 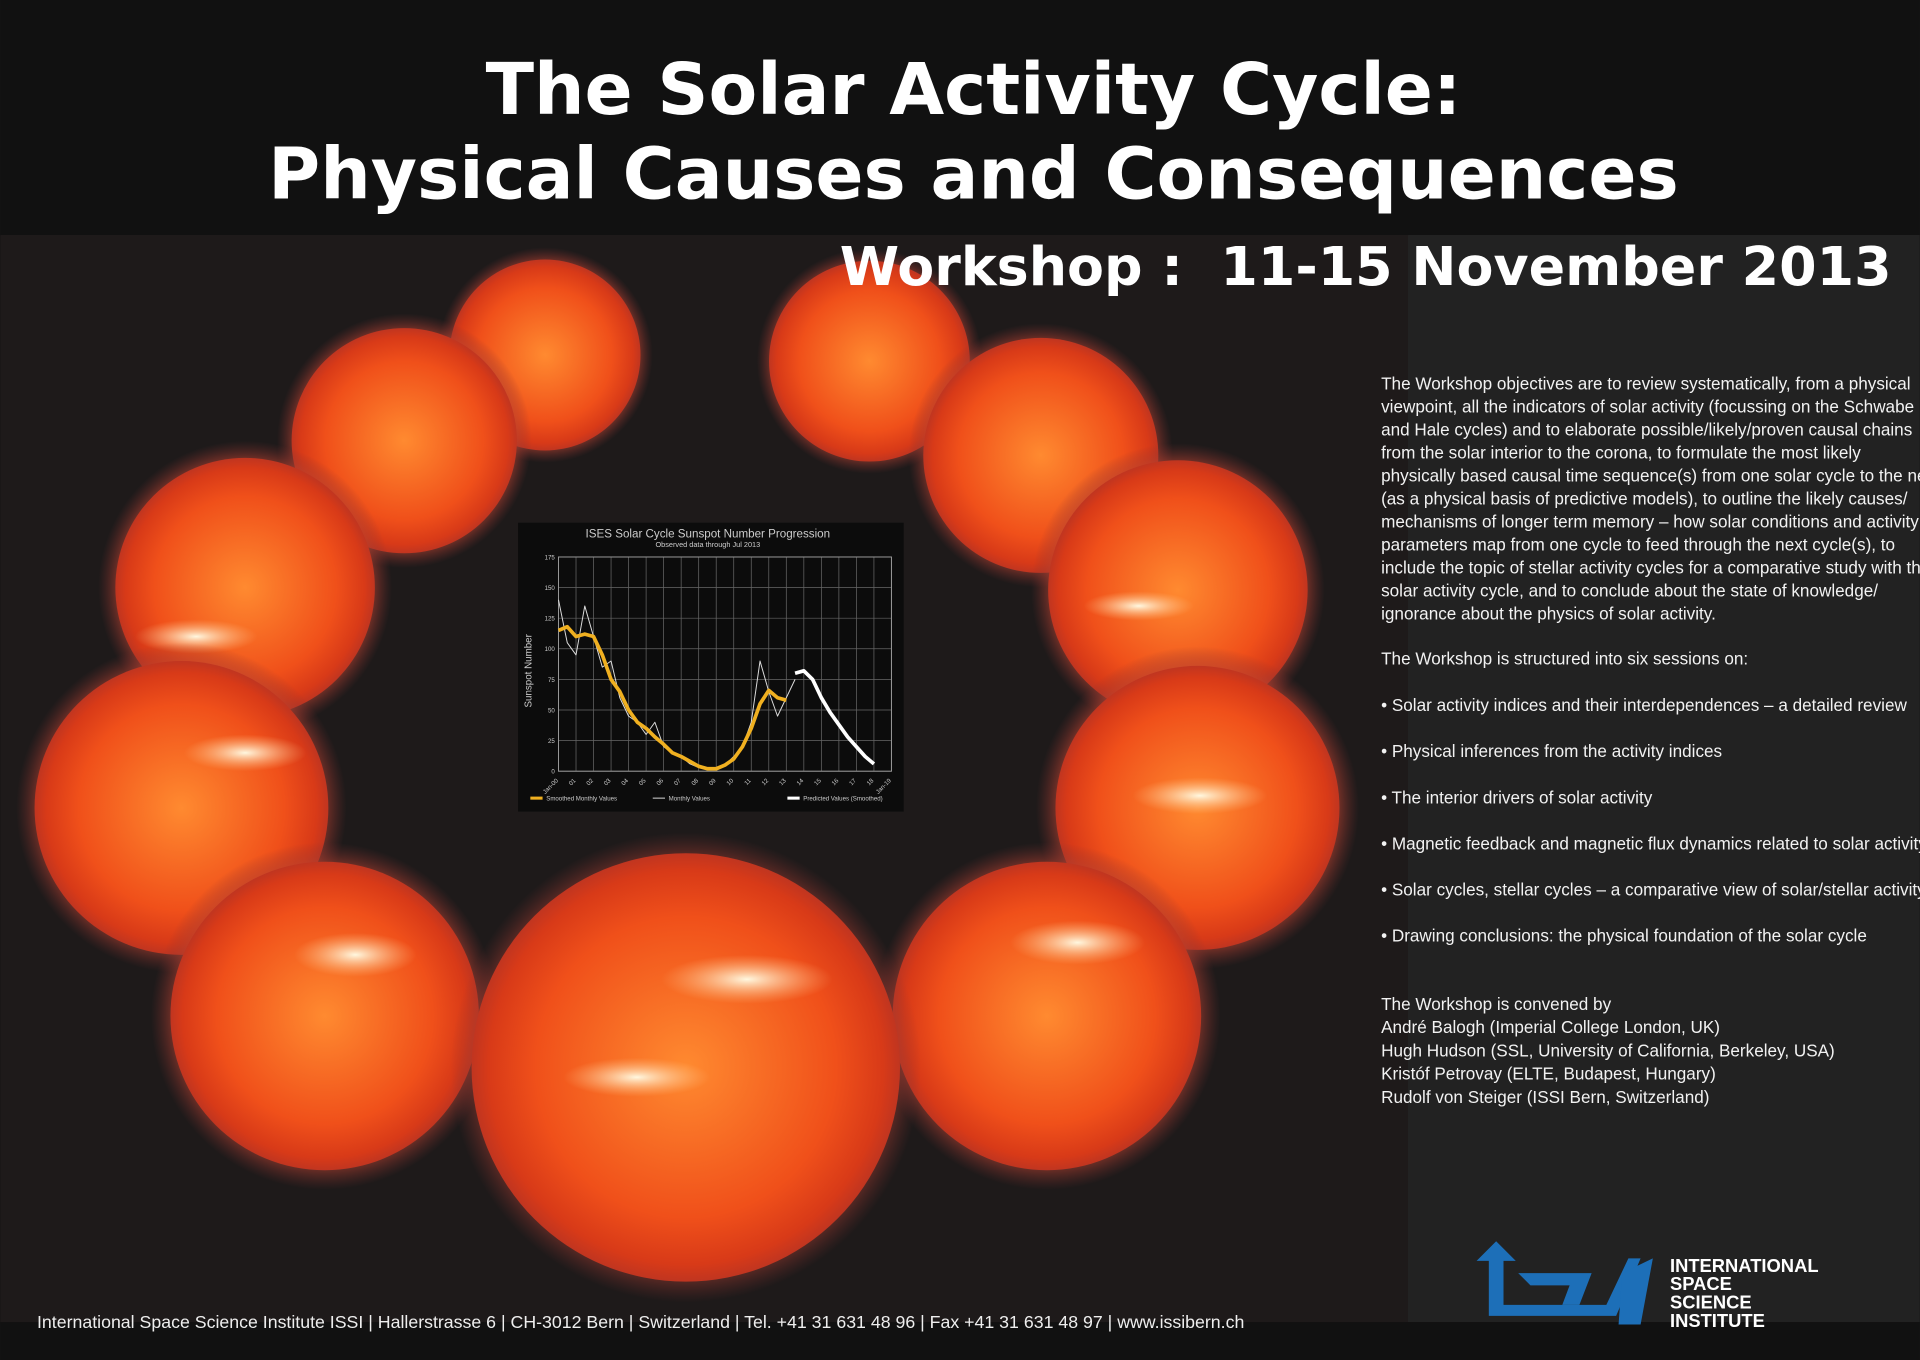 I want to click on footer-band, so click(x=960, y=1341).